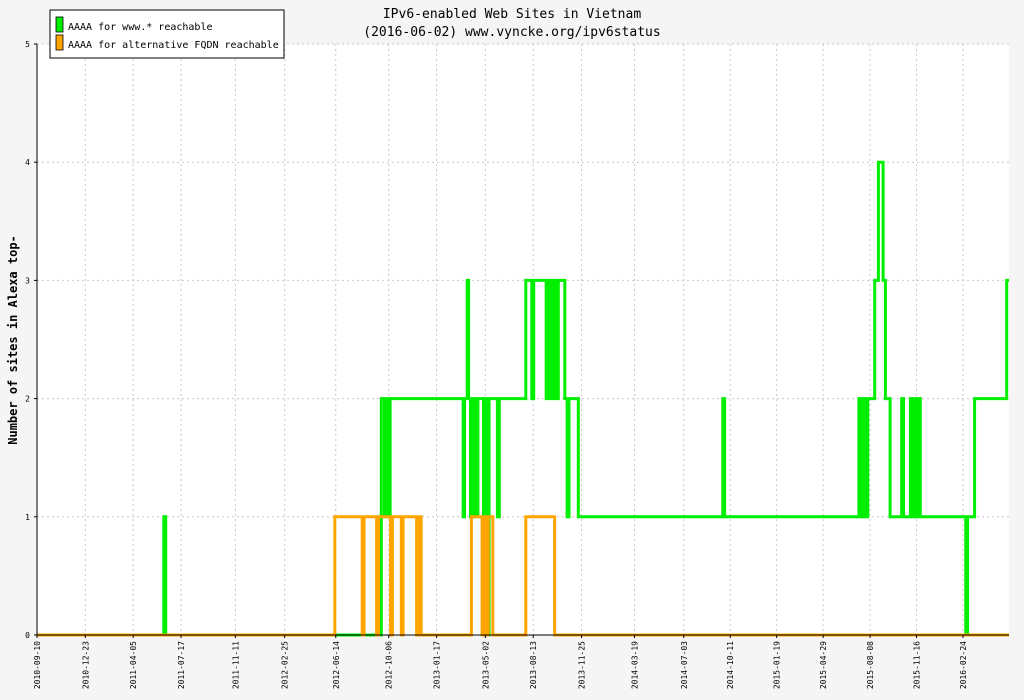 The width and height of the screenshot is (1024, 700). Describe the element at coordinates (181, 665) in the screenshot. I see `x-tick-label: 2011-07-17` at that location.